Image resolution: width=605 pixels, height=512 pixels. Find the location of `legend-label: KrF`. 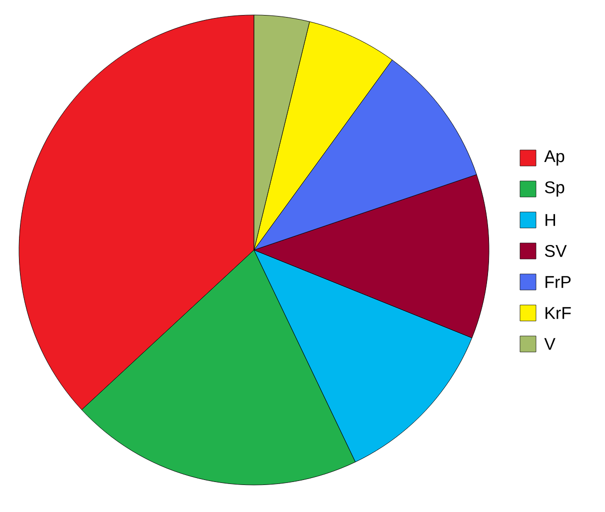

legend-label: KrF is located at coordinates (558, 313).